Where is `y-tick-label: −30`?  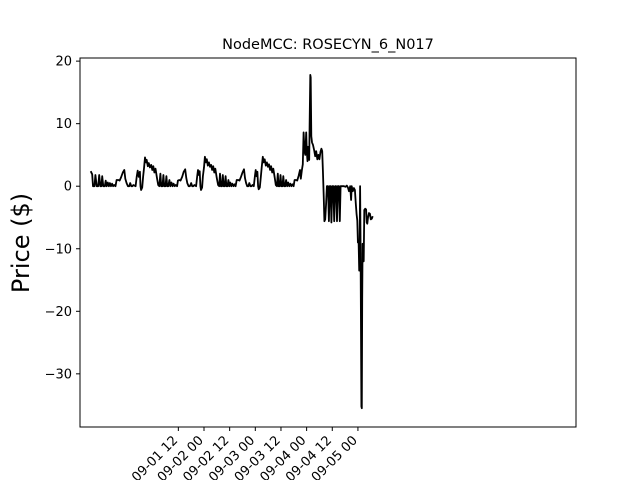 y-tick-label: −30 is located at coordinates (58, 374).